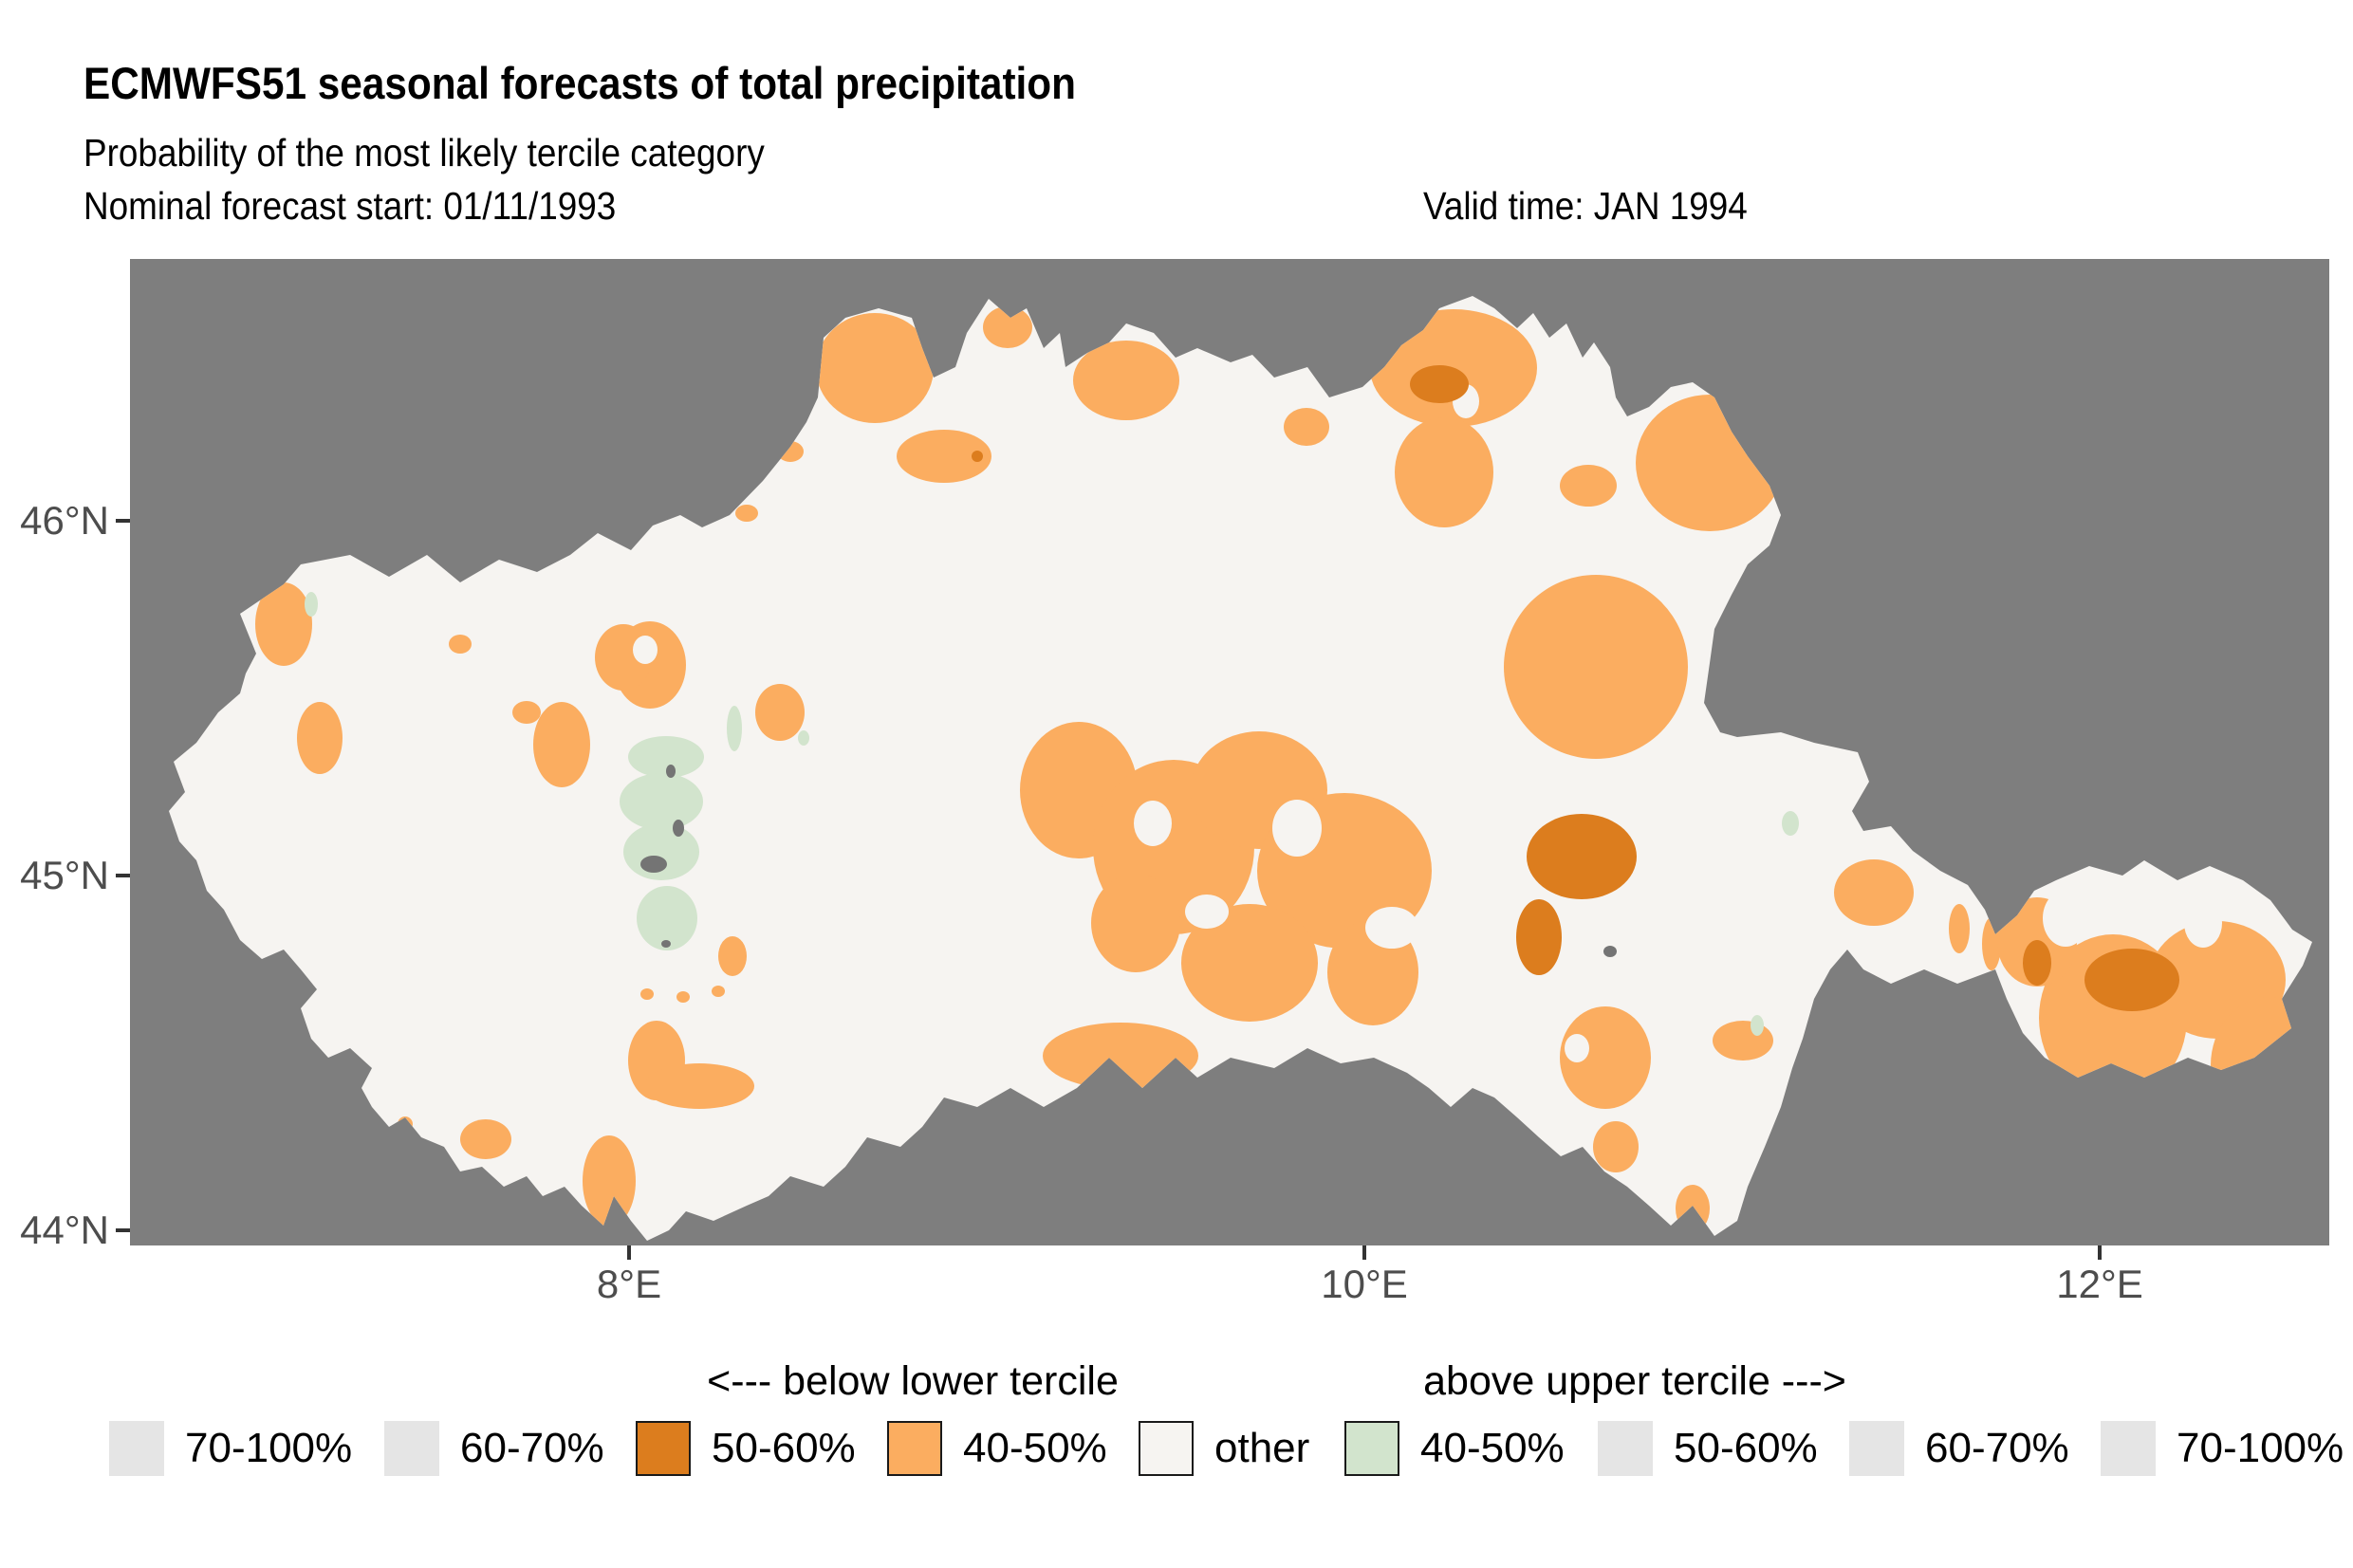 This screenshot has height=1568, width=2353. I want to click on x-axis-tick-label: 12°E, so click(2099, 1284).